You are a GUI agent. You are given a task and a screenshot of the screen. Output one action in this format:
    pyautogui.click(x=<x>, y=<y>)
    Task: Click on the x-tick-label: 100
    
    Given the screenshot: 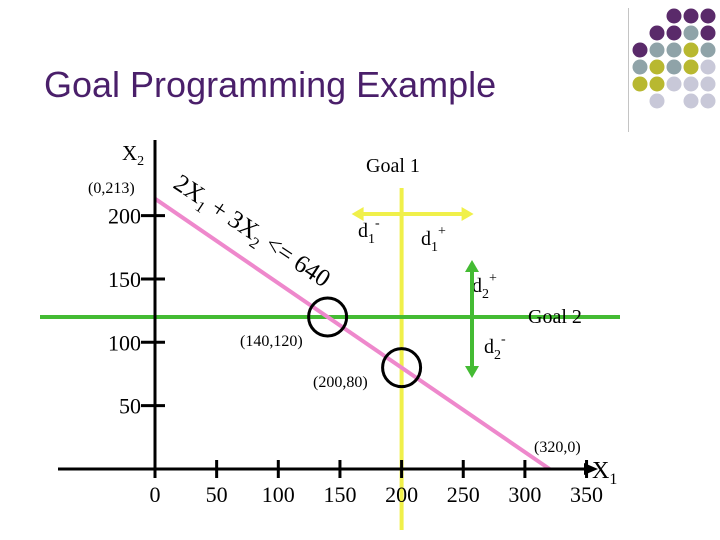 What is the action you would take?
    pyautogui.click(x=278, y=494)
    